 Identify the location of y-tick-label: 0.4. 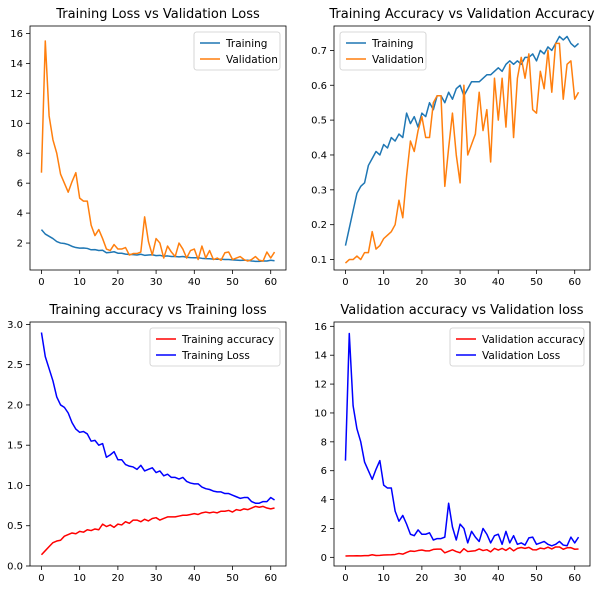
(319, 155).